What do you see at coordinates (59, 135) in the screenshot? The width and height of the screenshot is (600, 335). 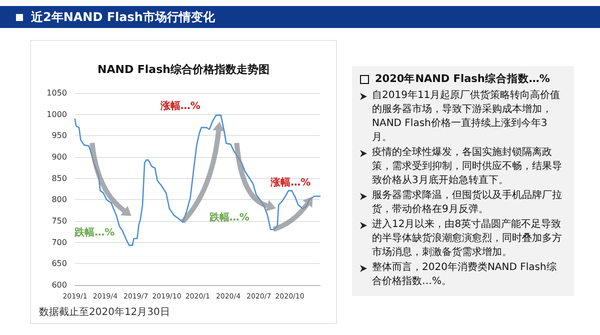 I see `y-tick-label: 950` at bounding box center [59, 135].